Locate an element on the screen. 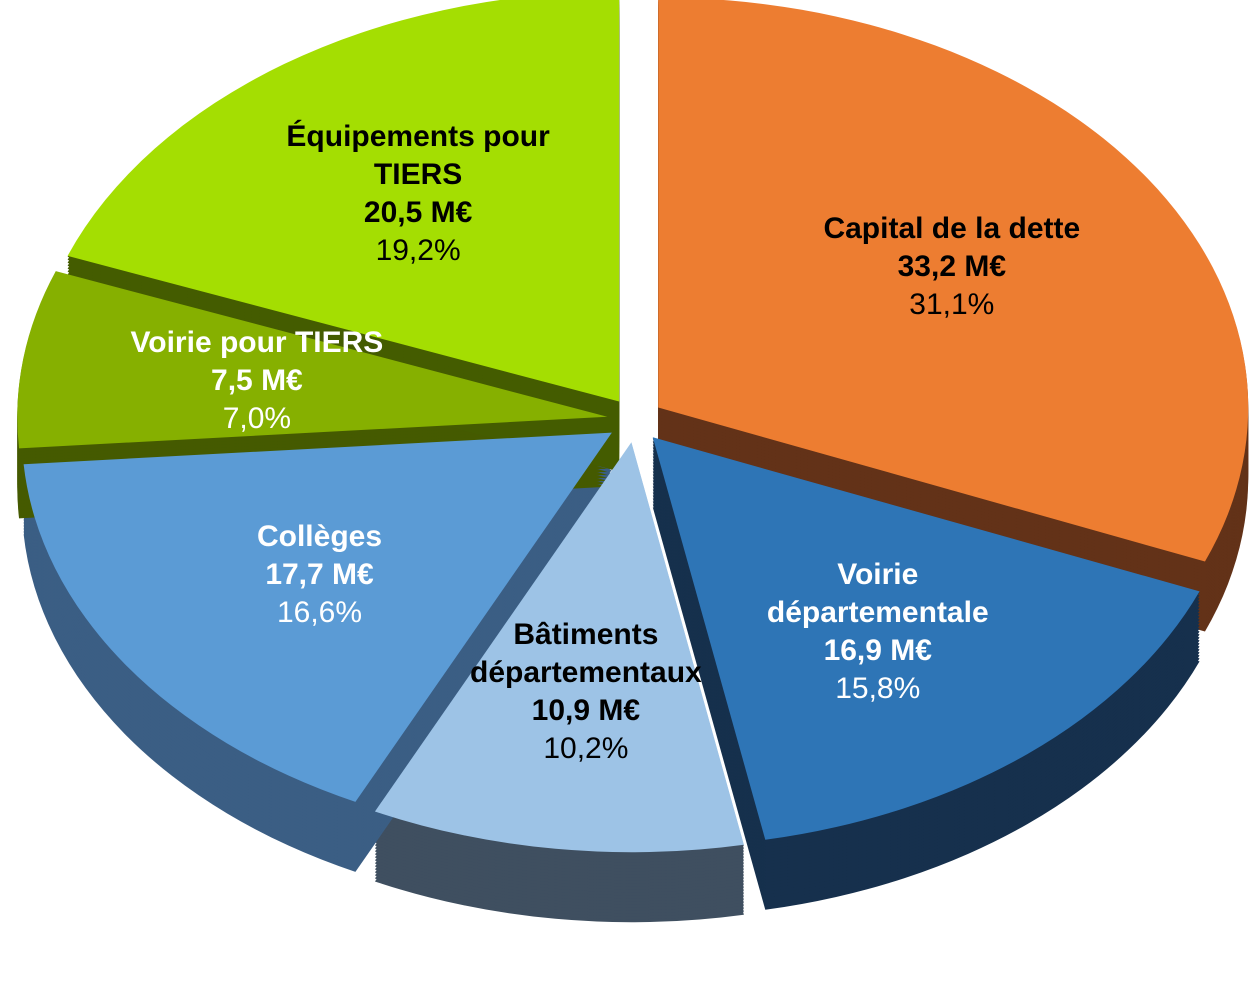  category-label: Voirie pour TIERS is located at coordinates (257, 342).